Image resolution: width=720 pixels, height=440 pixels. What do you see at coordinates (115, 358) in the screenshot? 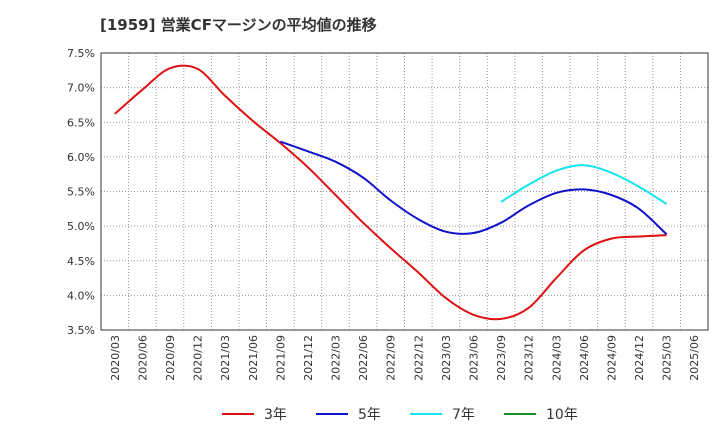
I see `x-tick-label: 2020/03` at bounding box center [115, 358].